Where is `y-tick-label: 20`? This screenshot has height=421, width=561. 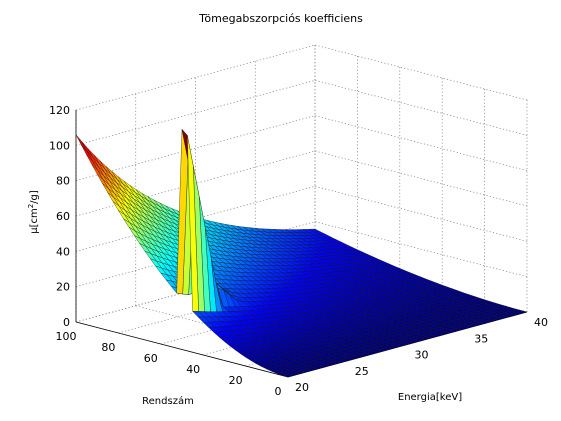 y-tick-label: 20 is located at coordinates (236, 380).